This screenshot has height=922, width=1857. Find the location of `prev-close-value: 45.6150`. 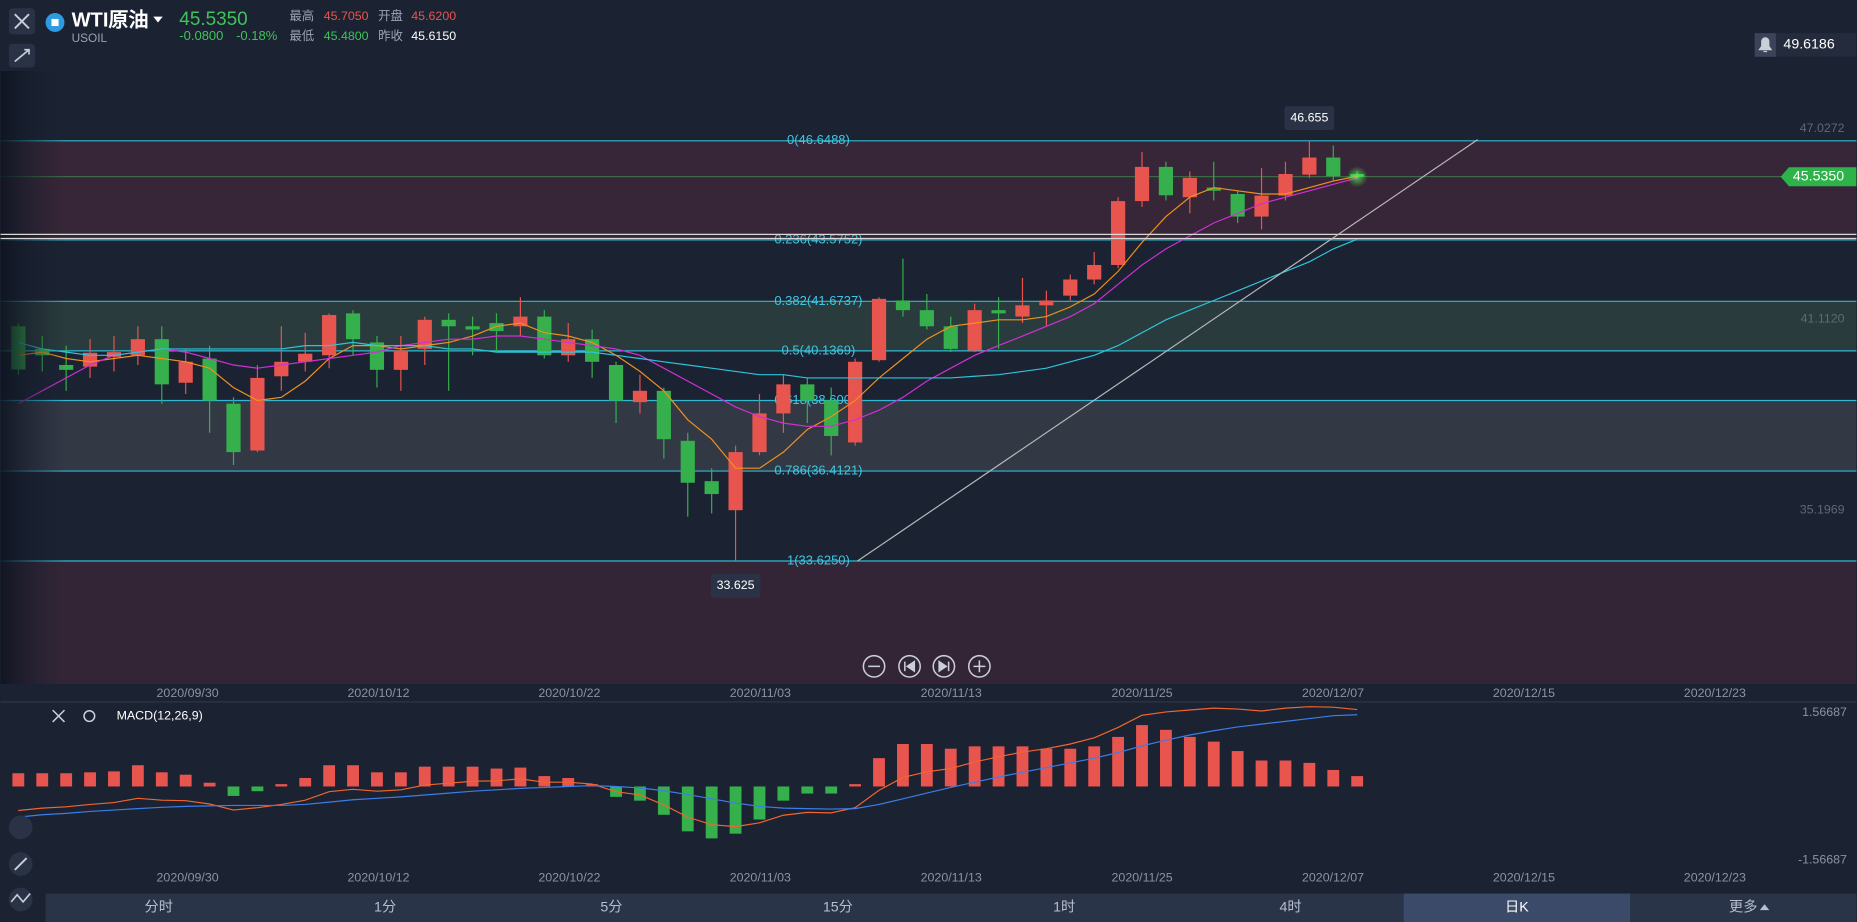

prev-close-value: 45.6150 is located at coordinates (433, 36).